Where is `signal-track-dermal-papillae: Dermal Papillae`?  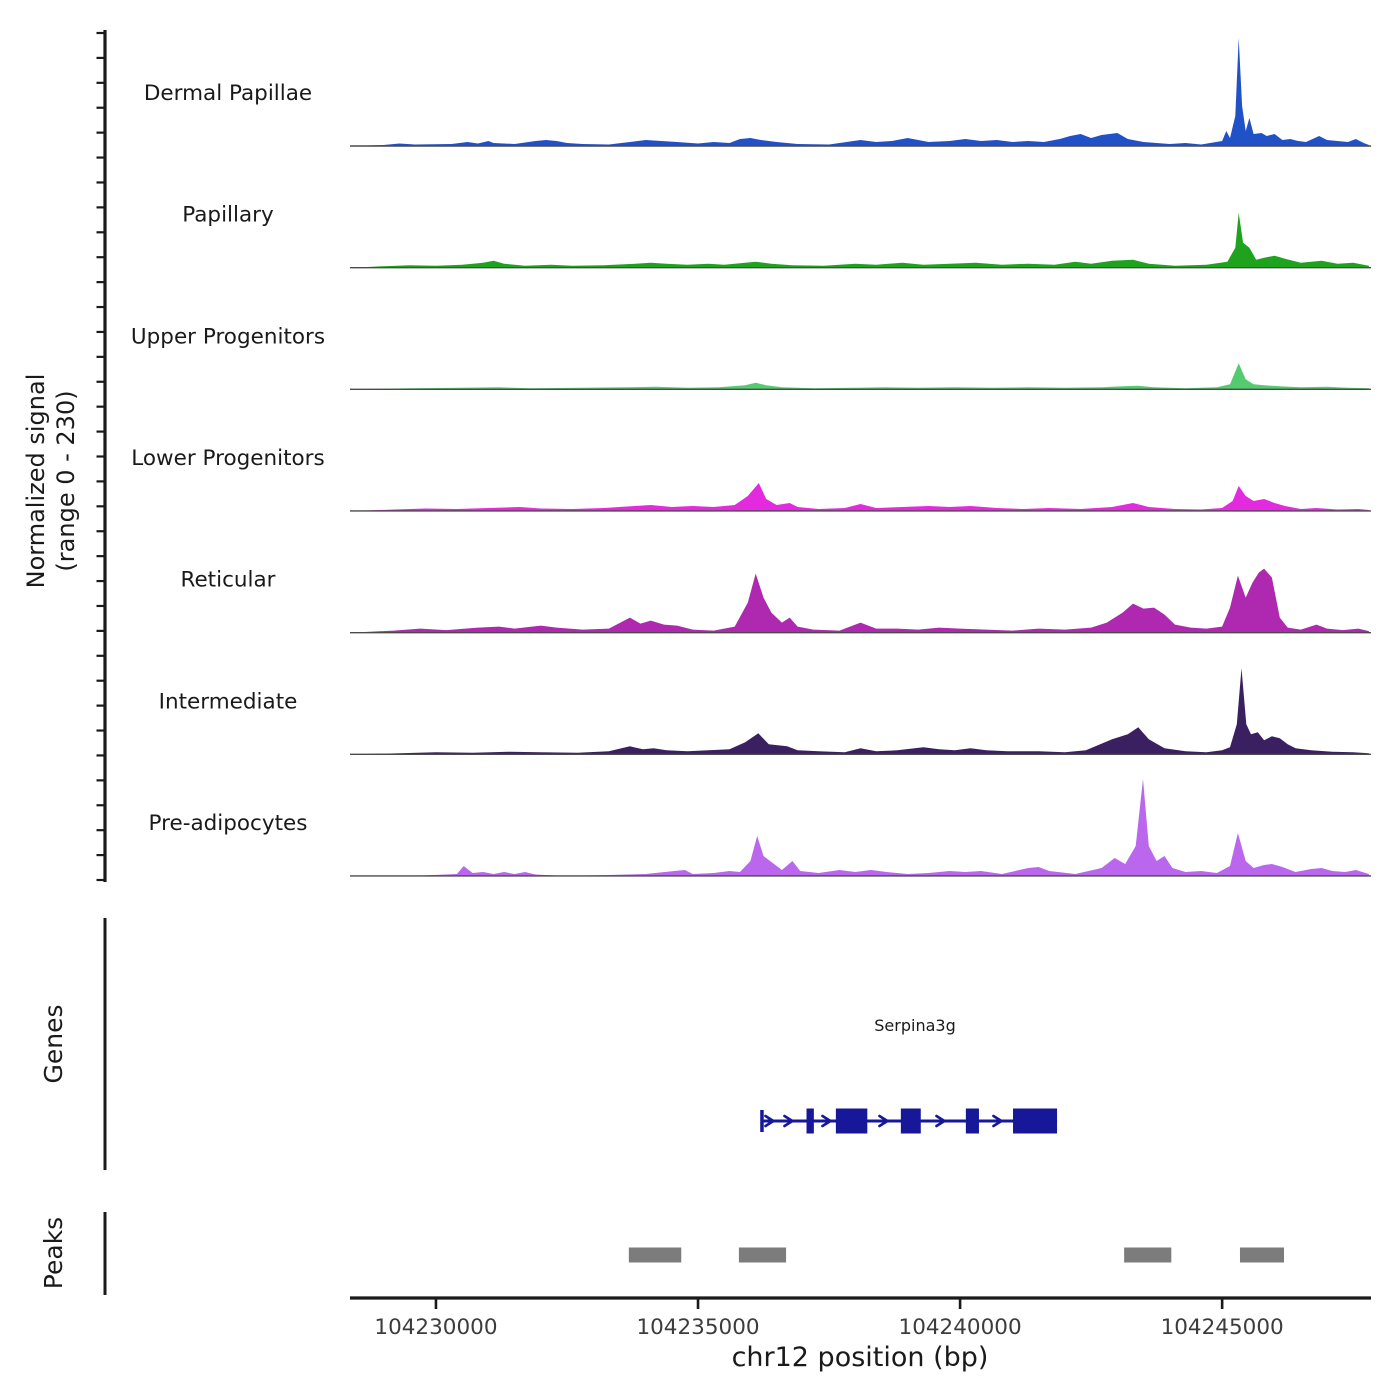 signal-track-dermal-papillae: Dermal Papillae is located at coordinates (757, 92).